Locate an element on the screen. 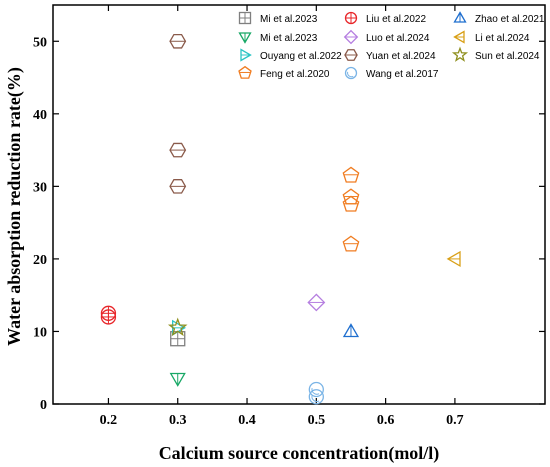 The image size is (550, 467). x-tick-label: 0.4 is located at coordinates (247, 420).